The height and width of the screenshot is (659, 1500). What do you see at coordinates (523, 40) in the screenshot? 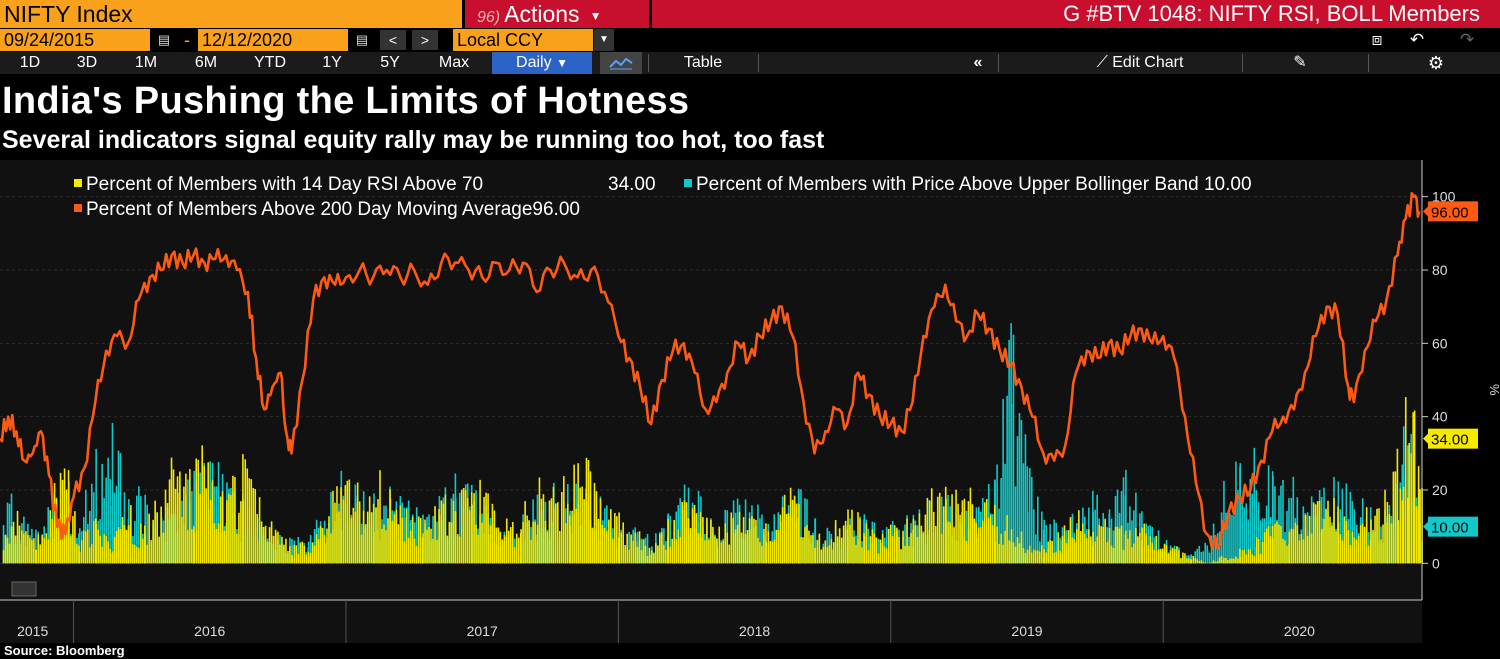
I see `currency-select: Local CCY` at bounding box center [523, 40].